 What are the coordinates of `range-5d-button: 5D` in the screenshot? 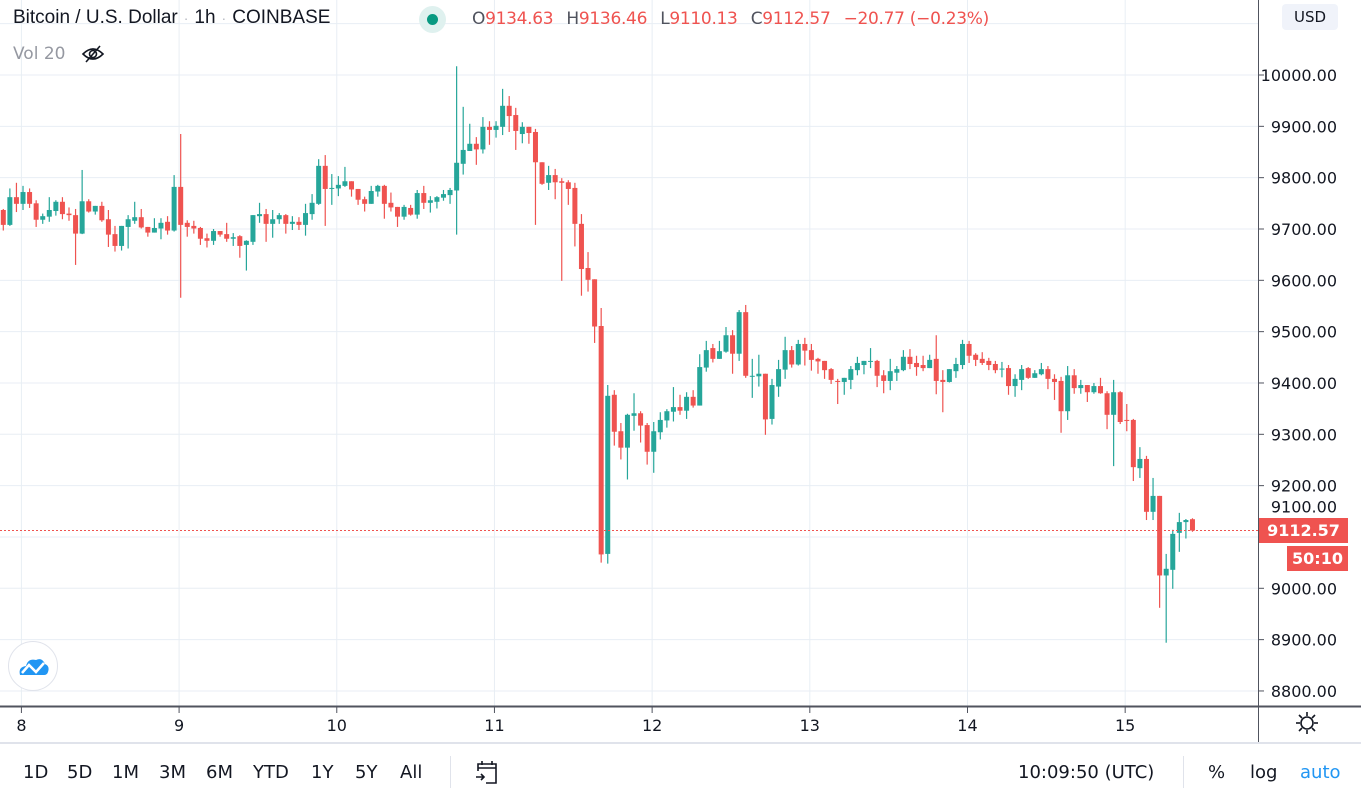 It's located at (80, 772).